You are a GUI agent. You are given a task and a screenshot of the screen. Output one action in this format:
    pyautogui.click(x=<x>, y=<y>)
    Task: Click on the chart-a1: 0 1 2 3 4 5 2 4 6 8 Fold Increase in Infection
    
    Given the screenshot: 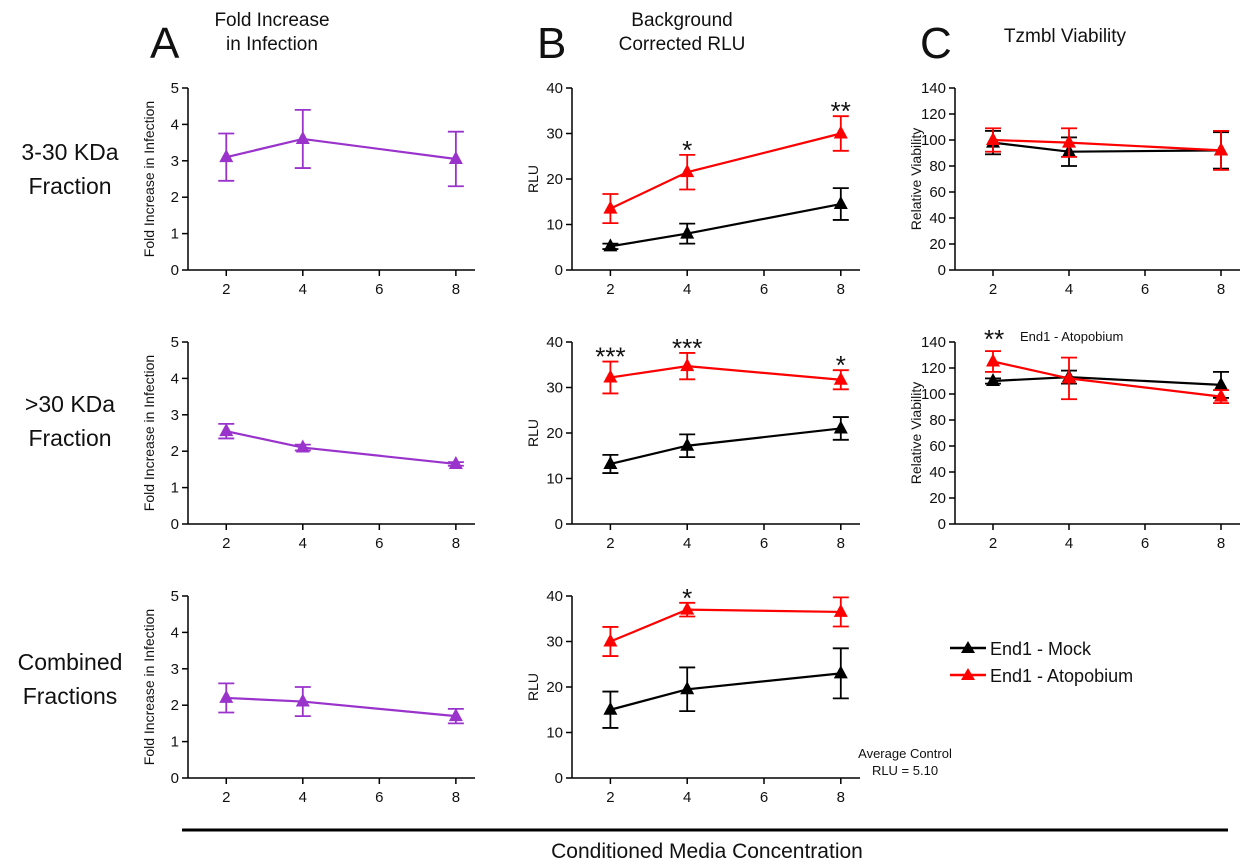 What is the action you would take?
    pyautogui.click(x=308, y=189)
    